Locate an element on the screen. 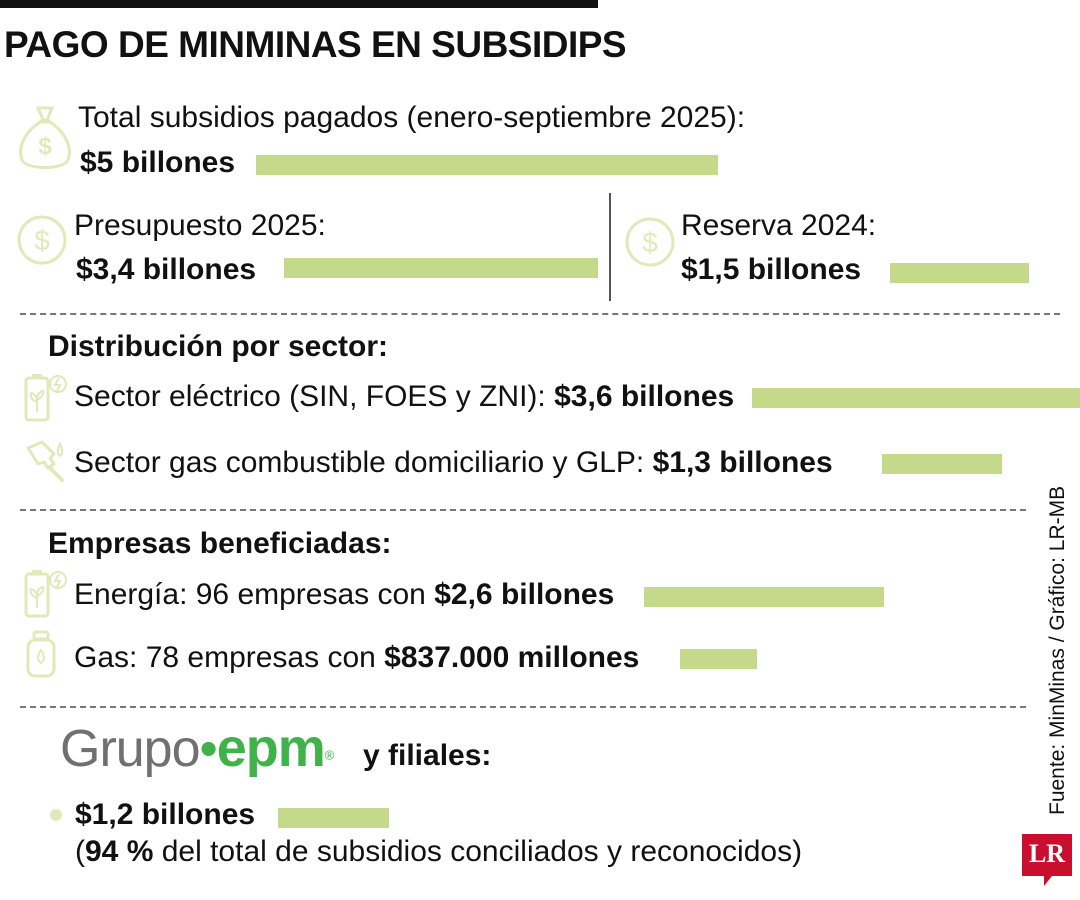 The width and height of the screenshot is (1080, 900). empresas-energia-bar is located at coordinates (764, 597).